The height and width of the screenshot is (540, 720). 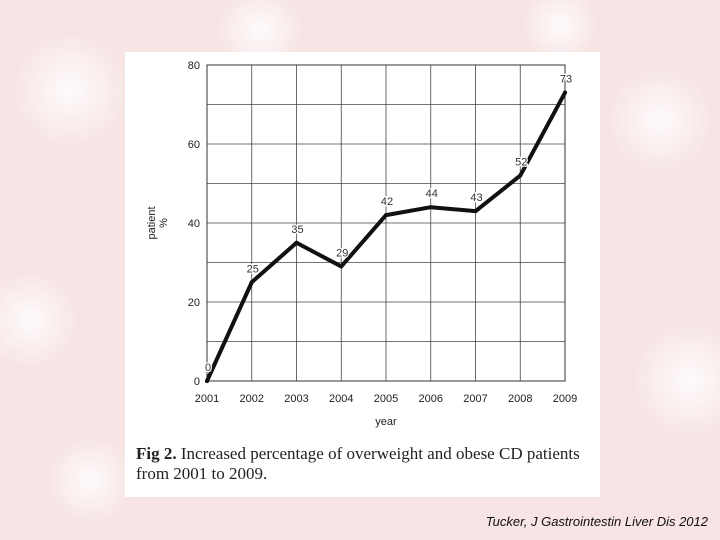 I want to click on x-tick-label: 2004, so click(x=341, y=399).